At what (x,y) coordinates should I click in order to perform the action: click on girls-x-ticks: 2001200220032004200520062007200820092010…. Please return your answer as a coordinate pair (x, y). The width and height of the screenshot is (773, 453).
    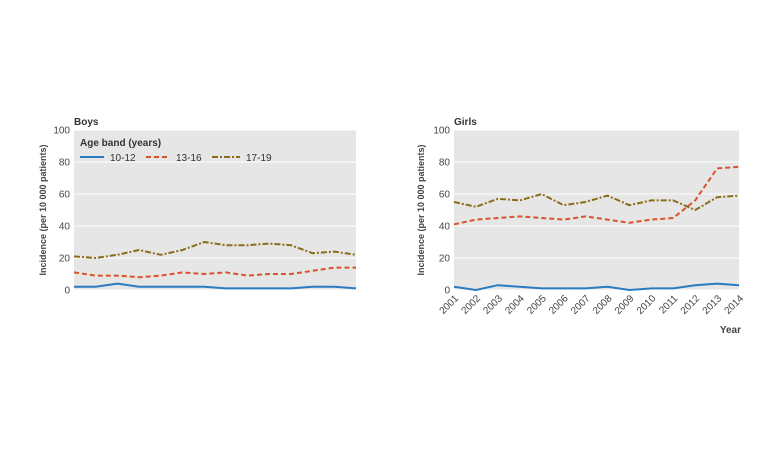
    Looking at the image, I should click on (592, 305).